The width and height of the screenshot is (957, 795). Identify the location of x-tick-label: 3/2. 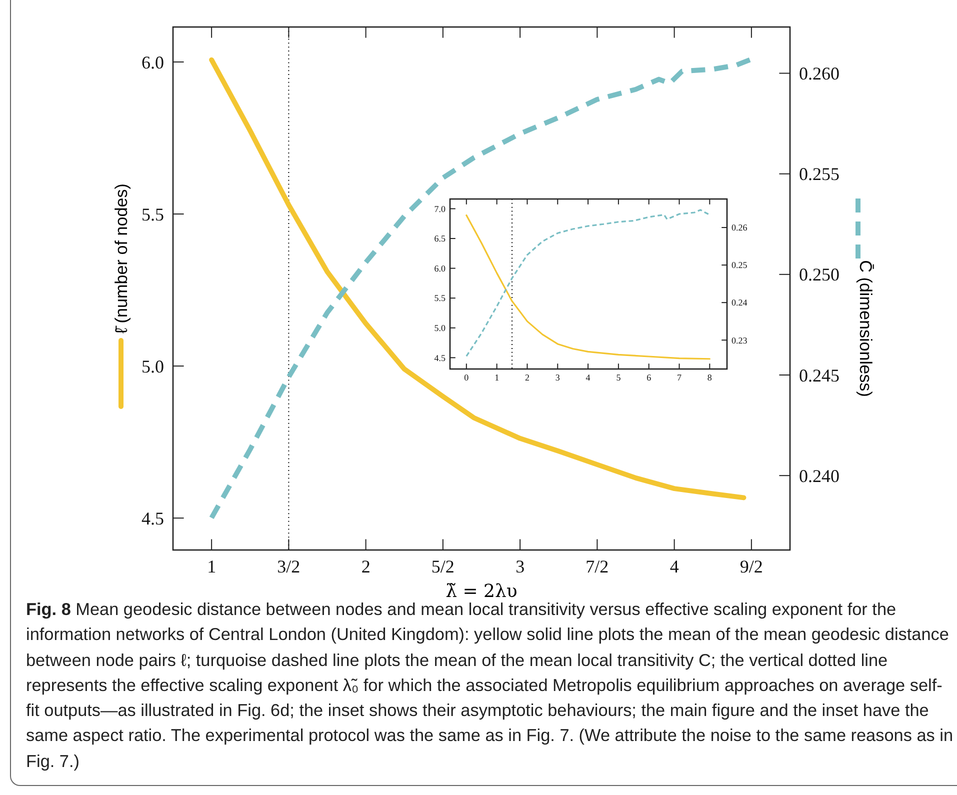
(288, 566).